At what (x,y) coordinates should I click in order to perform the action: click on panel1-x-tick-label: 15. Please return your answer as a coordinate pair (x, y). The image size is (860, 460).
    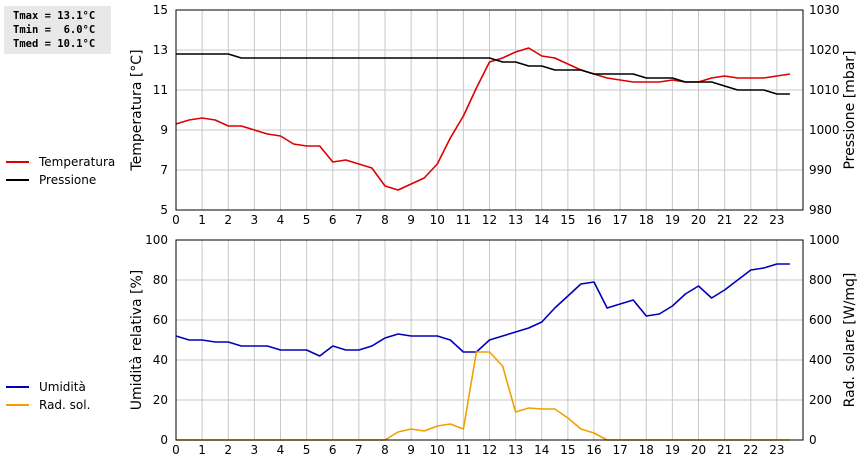
    Looking at the image, I should click on (567, 220).